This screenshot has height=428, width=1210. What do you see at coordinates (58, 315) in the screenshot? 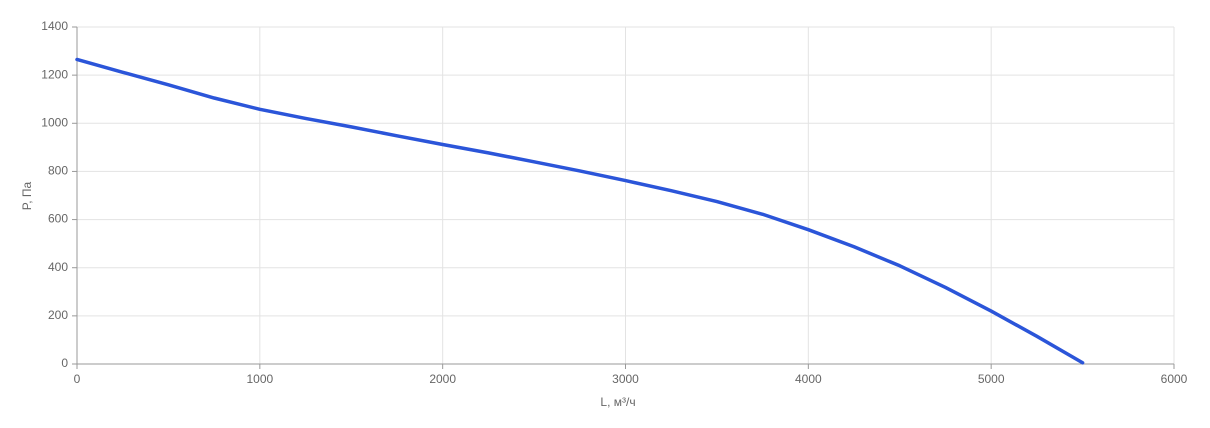
I see `y-tick-label: 200` at bounding box center [58, 315].